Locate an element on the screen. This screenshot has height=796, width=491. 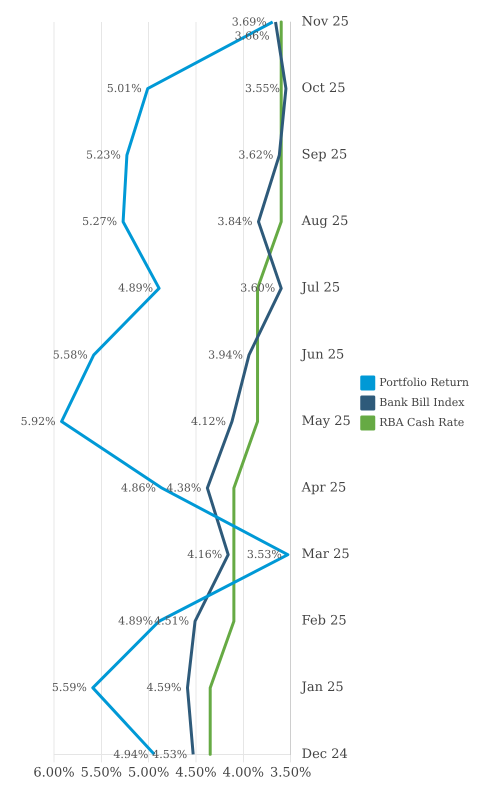
data-label: 3.94% is located at coordinates (226, 355).